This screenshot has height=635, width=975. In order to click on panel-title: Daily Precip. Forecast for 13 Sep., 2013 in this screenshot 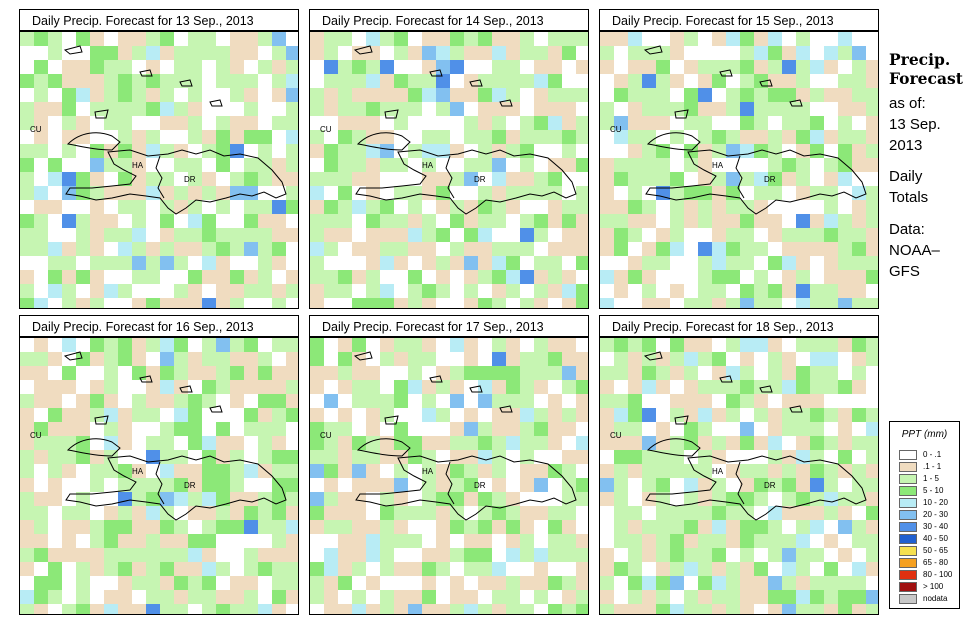, I will do `click(159, 20)`.